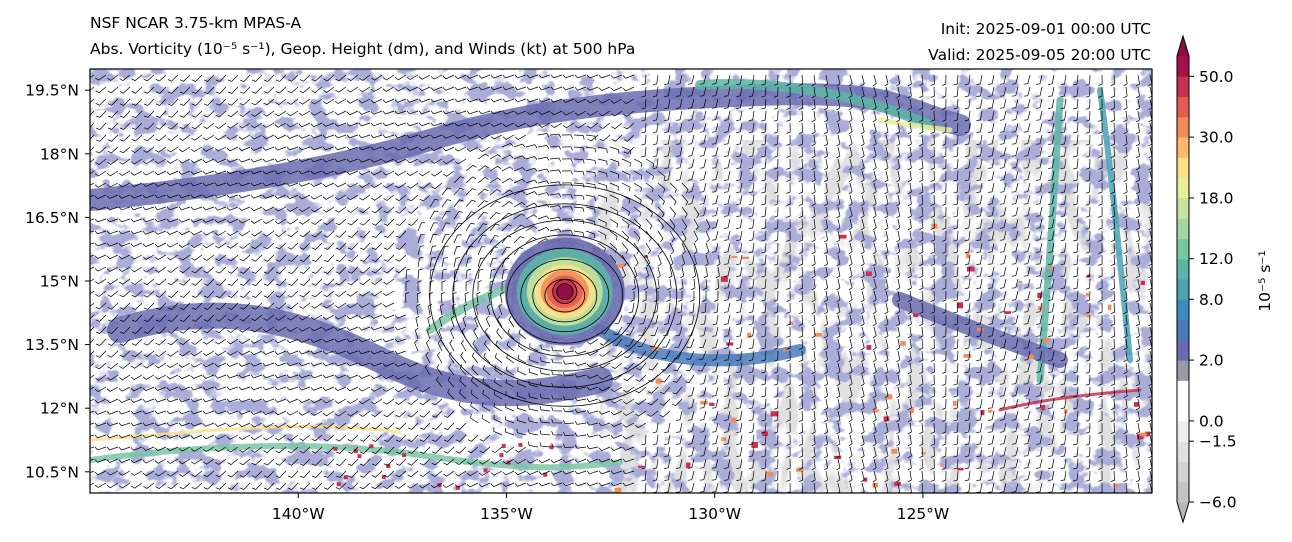 The height and width of the screenshot is (542, 1292). What do you see at coordinates (1039, 55) in the screenshot?
I see `valid-time: Valid: 2025-09-05 20:00 UTC` at bounding box center [1039, 55].